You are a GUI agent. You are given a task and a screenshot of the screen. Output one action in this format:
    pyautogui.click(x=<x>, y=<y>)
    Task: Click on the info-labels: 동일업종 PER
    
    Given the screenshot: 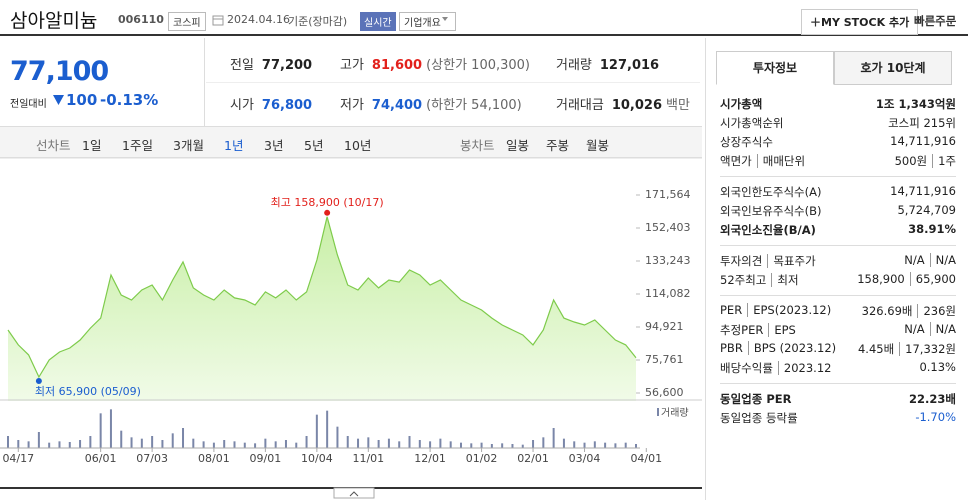 What is the action you would take?
    pyautogui.click(x=755, y=399)
    